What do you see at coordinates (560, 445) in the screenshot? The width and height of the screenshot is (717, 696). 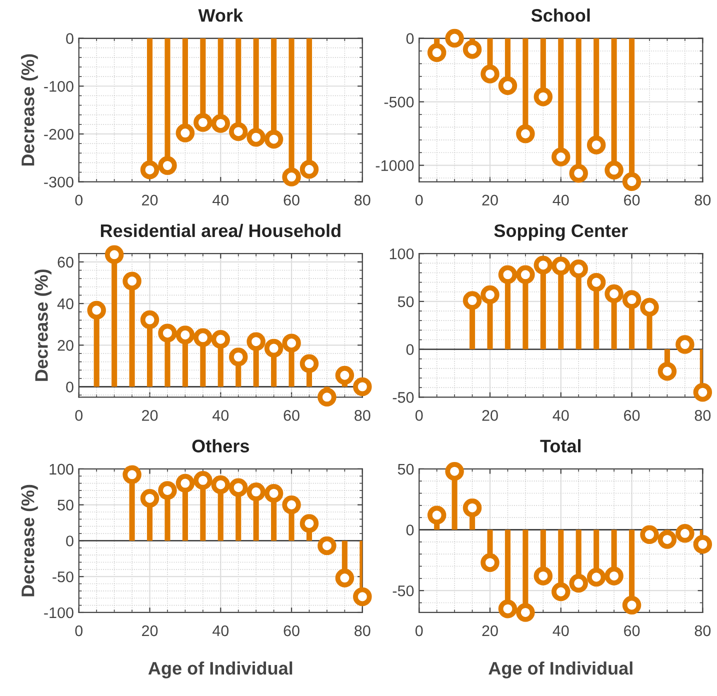 I see `chart-title: Total` at bounding box center [560, 445].